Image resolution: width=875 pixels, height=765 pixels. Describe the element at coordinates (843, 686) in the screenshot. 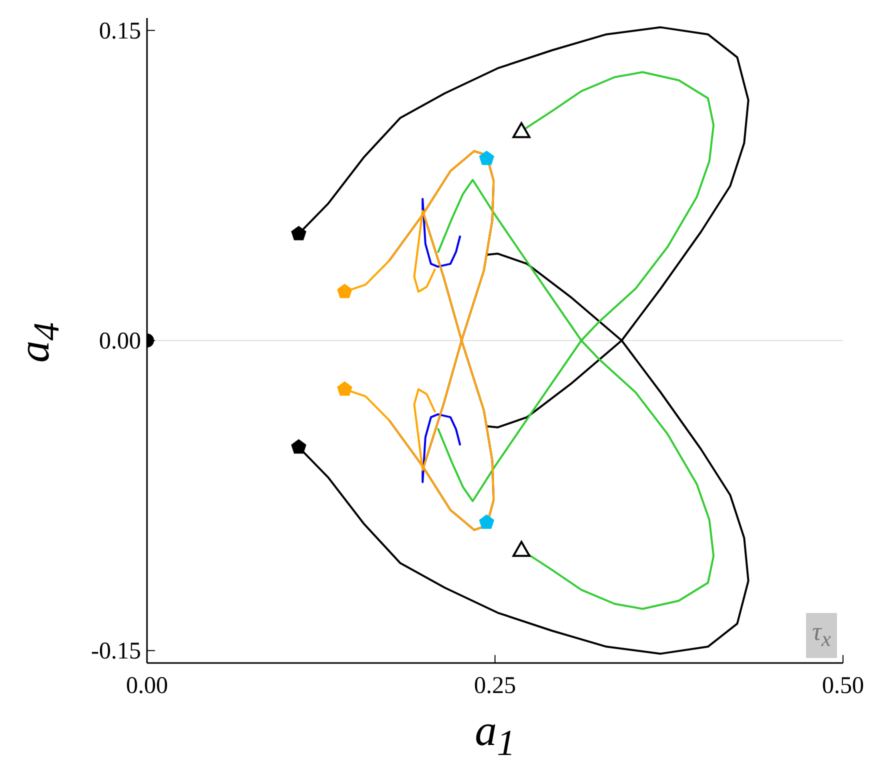

I see `x-tick-label: 0.50` at that location.